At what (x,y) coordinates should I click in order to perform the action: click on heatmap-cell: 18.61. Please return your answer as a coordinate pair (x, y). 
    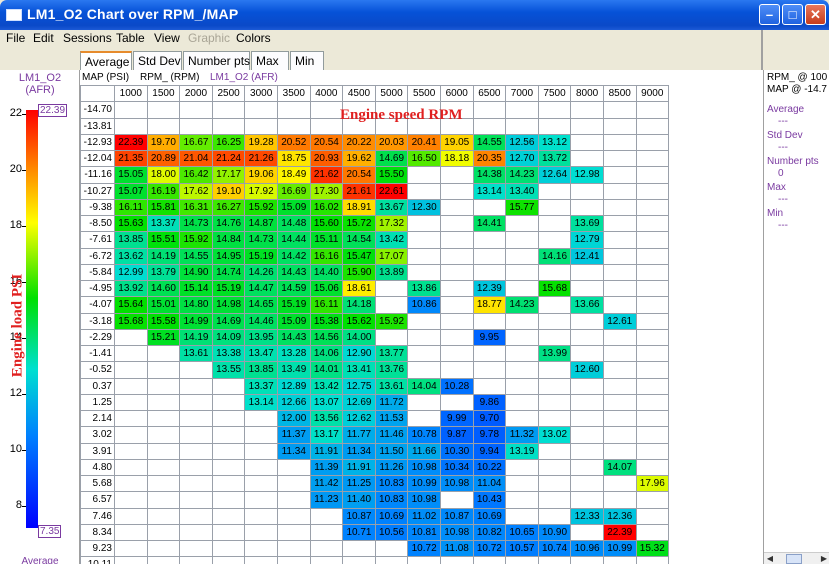
    Looking at the image, I should click on (359, 288).